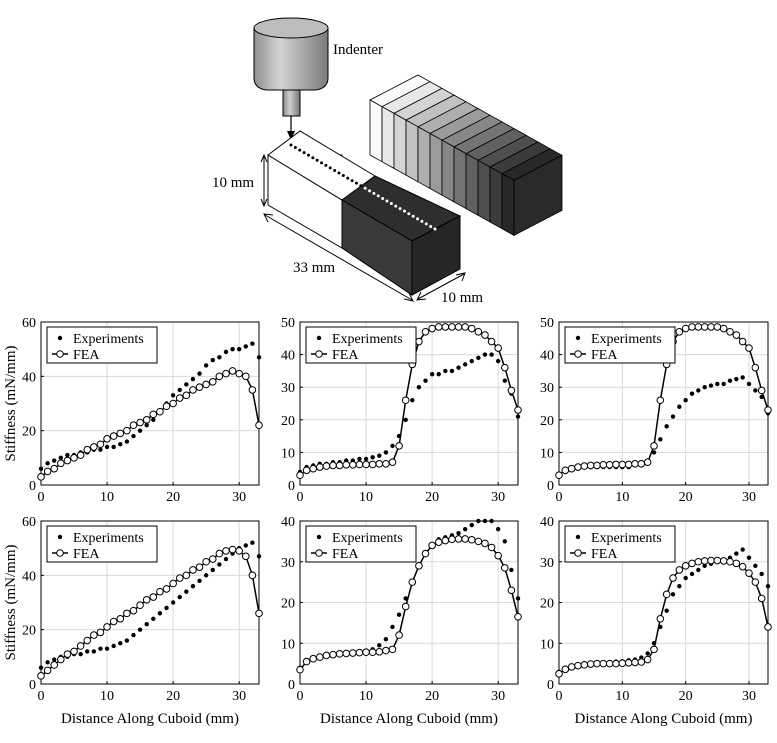  Describe the element at coordinates (150, 406) in the screenshot. I see `series-experiments` at that location.